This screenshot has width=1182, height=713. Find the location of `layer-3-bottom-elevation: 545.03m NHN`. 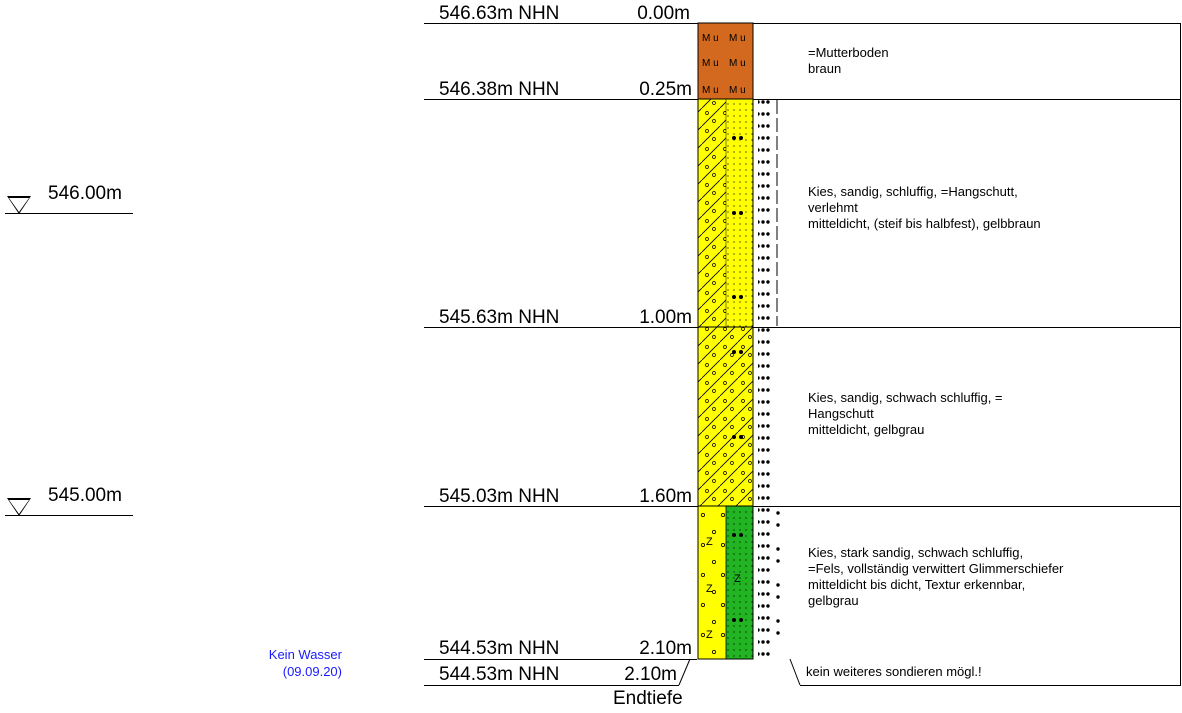

layer-3-bottom-elevation: 545.03m NHN is located at coordinates (499, 496).